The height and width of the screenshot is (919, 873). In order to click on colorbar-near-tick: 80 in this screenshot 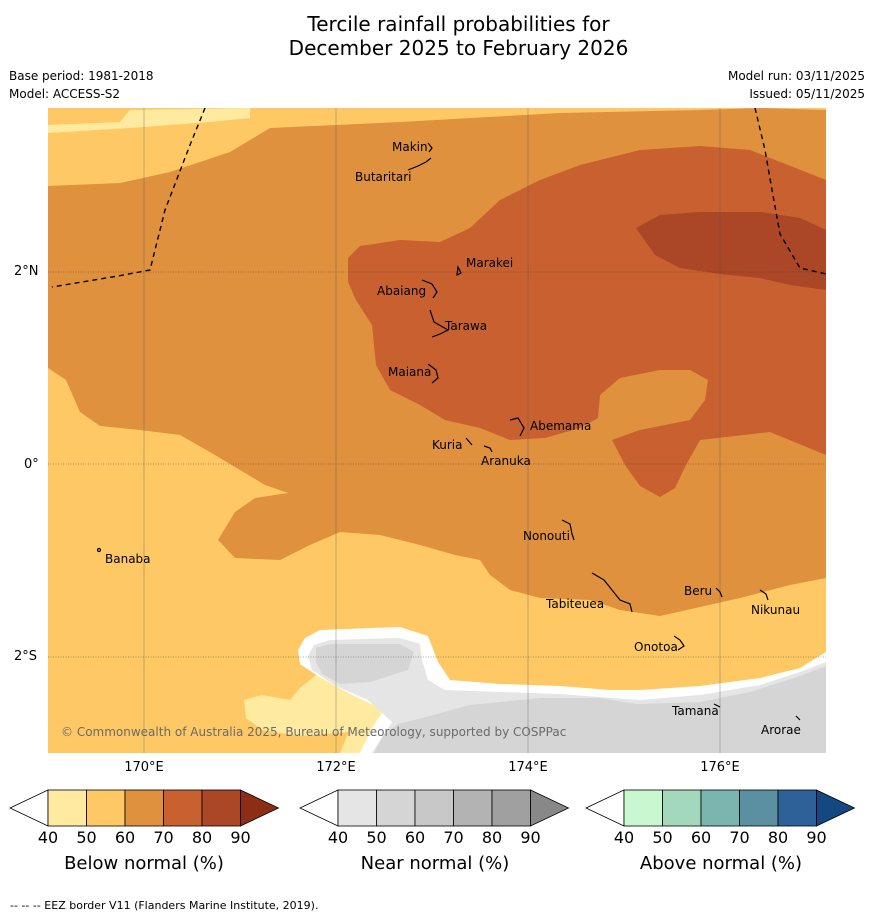, I will do `click(492, 837)`.